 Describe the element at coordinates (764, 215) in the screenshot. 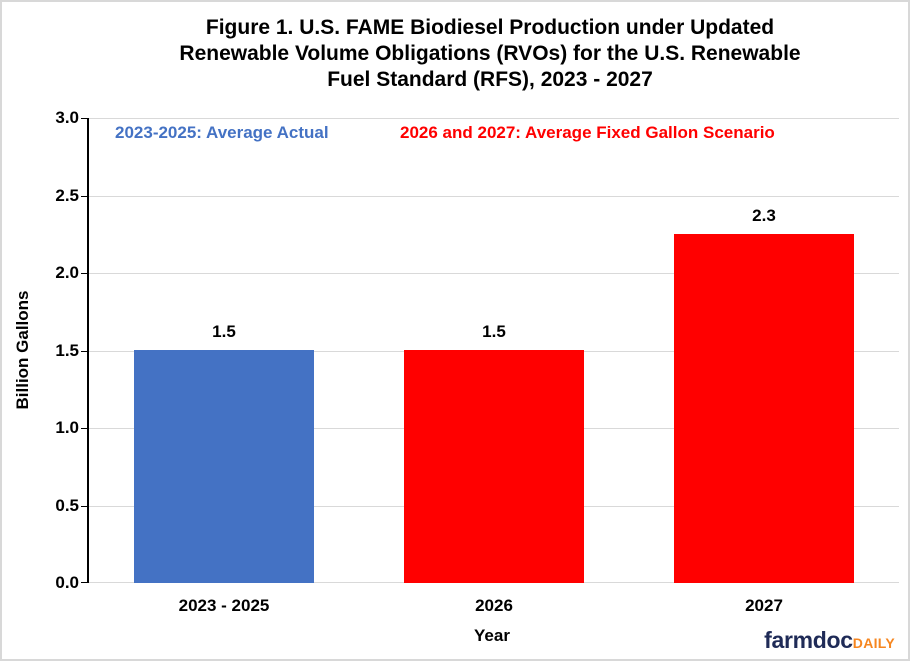

I see `bar-value-label: 2.3` at that location.